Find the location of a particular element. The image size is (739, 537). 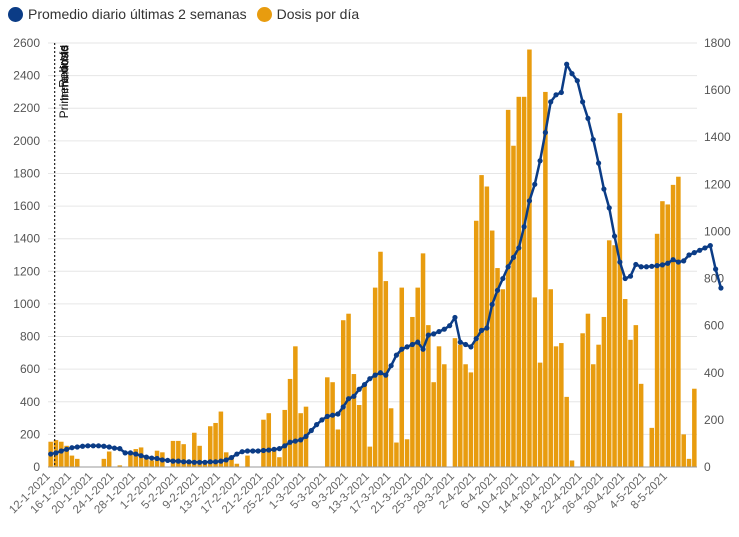

y-right-tick-label: 200 is located at coordinates (714, 420).